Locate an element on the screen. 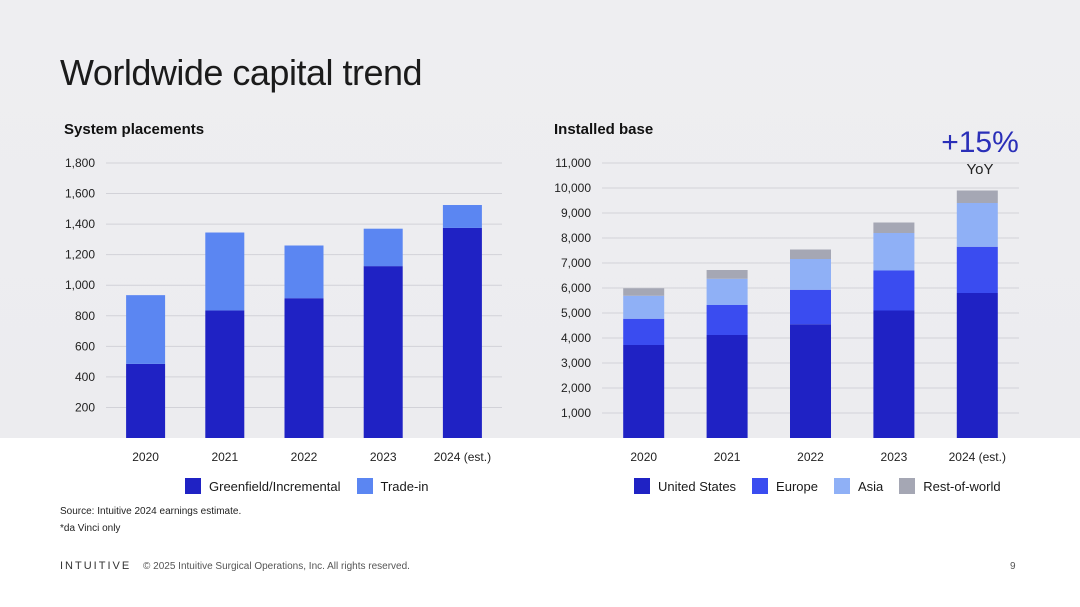 This screenshot has width=1080, height=607. bar-united-states-2020 is located at coordinates (644, 391).